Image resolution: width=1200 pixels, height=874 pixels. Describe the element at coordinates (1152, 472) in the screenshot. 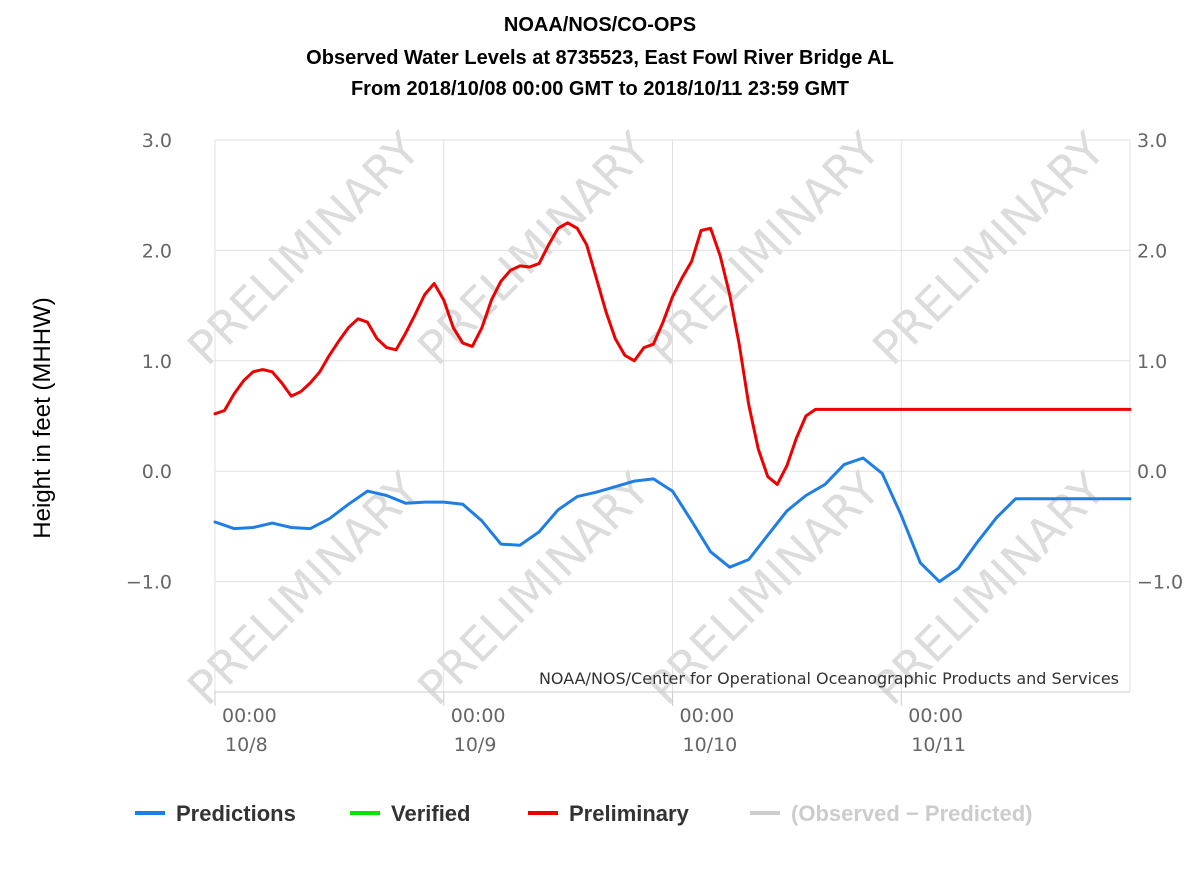

I see `y-tick-right: 0.0` at that location.